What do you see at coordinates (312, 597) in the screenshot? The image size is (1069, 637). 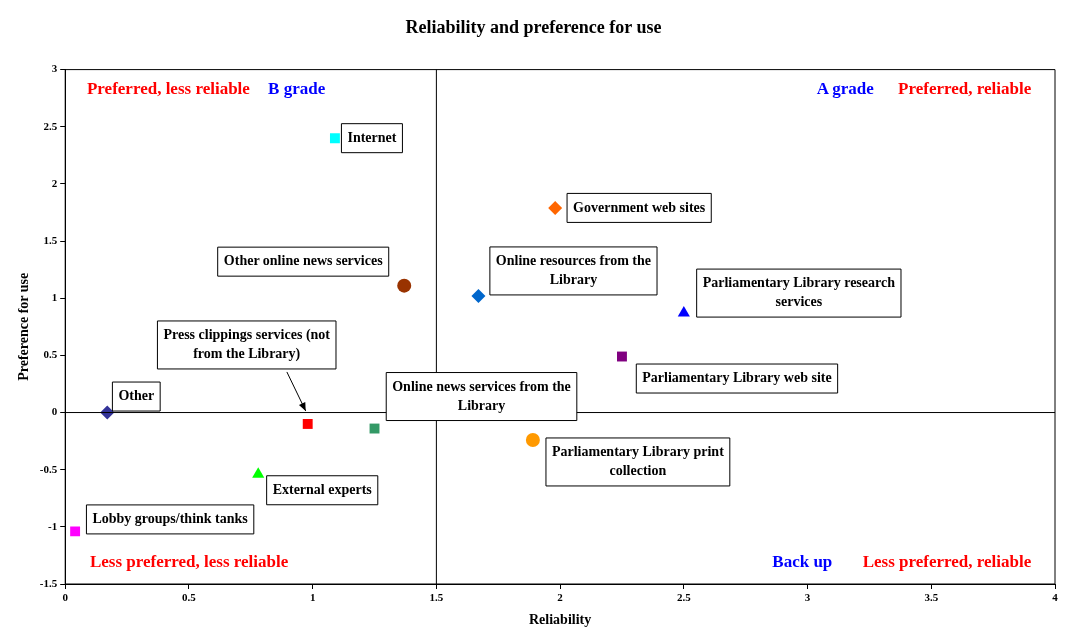 I see `x-tick-label: 1` at bounding box center [312, 597].